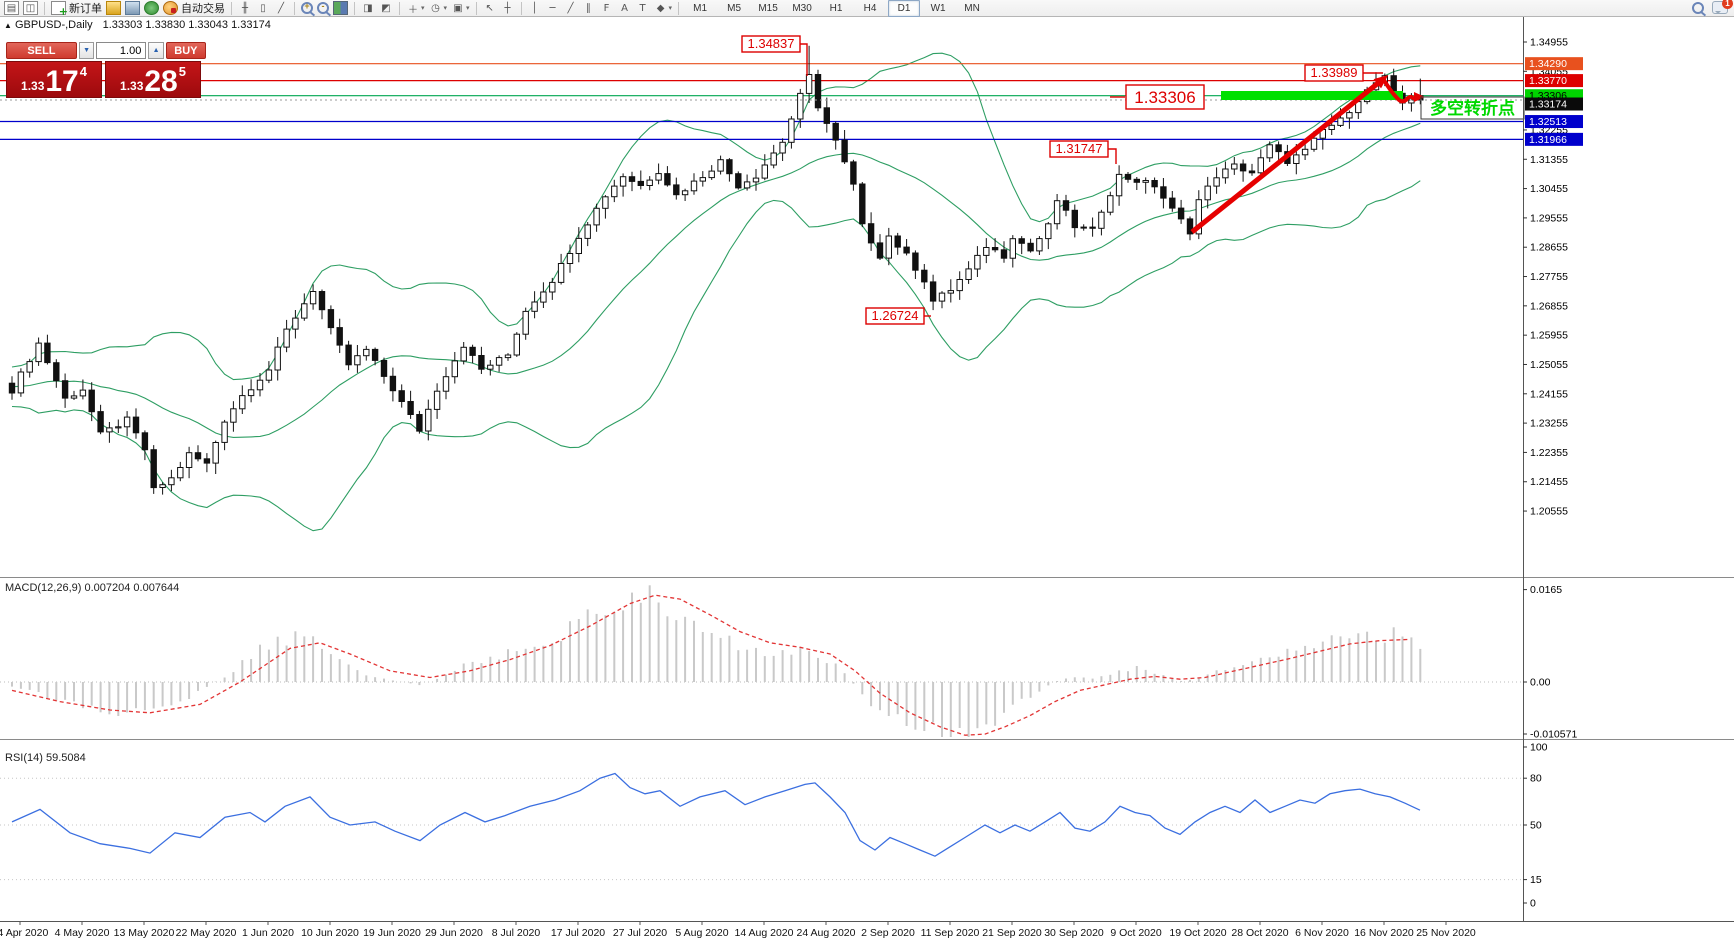 The width and height of the screenshot is (1734, 944). I want to click on zoom-in-icon: +, so click(307, 7).